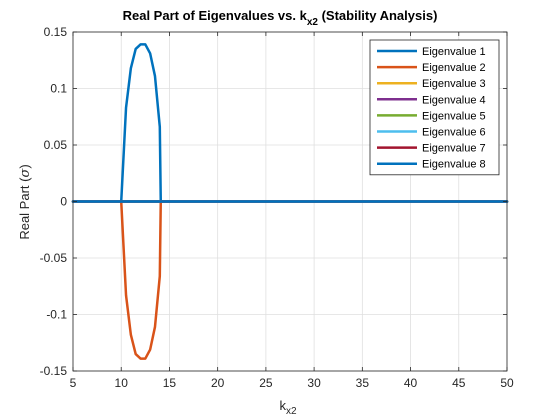  I want to click on y-tick-label: 0.05, so click(56, 145).